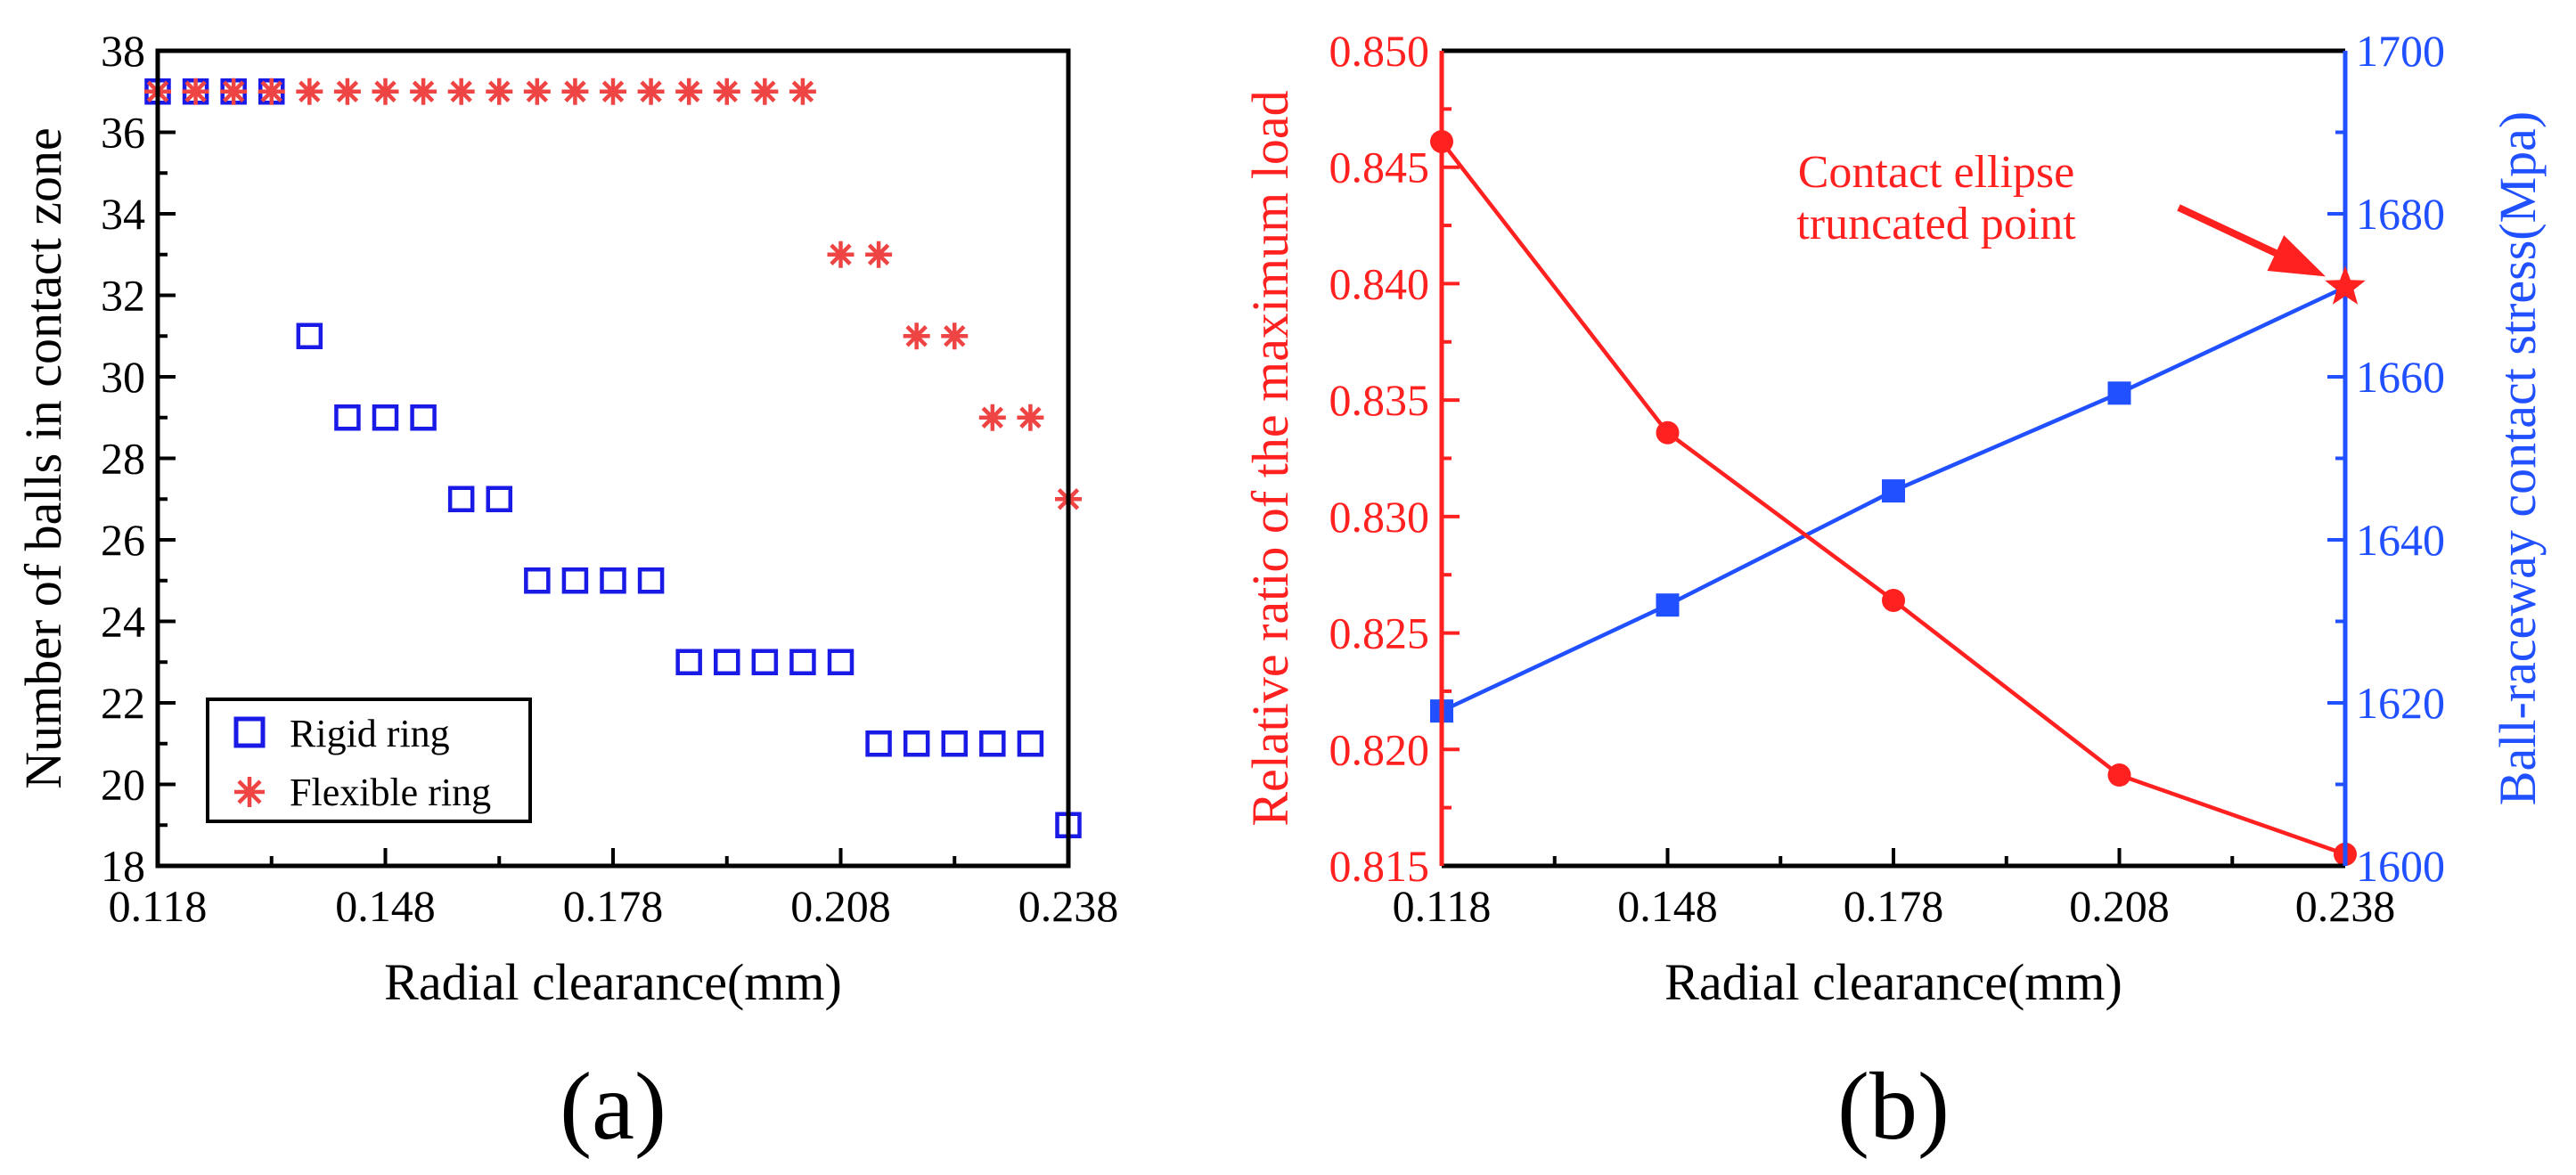 Image resolution: width=2576 pixels, height=1175 pixels. What do you see at coordinates (2400, 214) in the screenshot?
I see `right-y-tick-label: 1680` at bounding box center [2400, 214].